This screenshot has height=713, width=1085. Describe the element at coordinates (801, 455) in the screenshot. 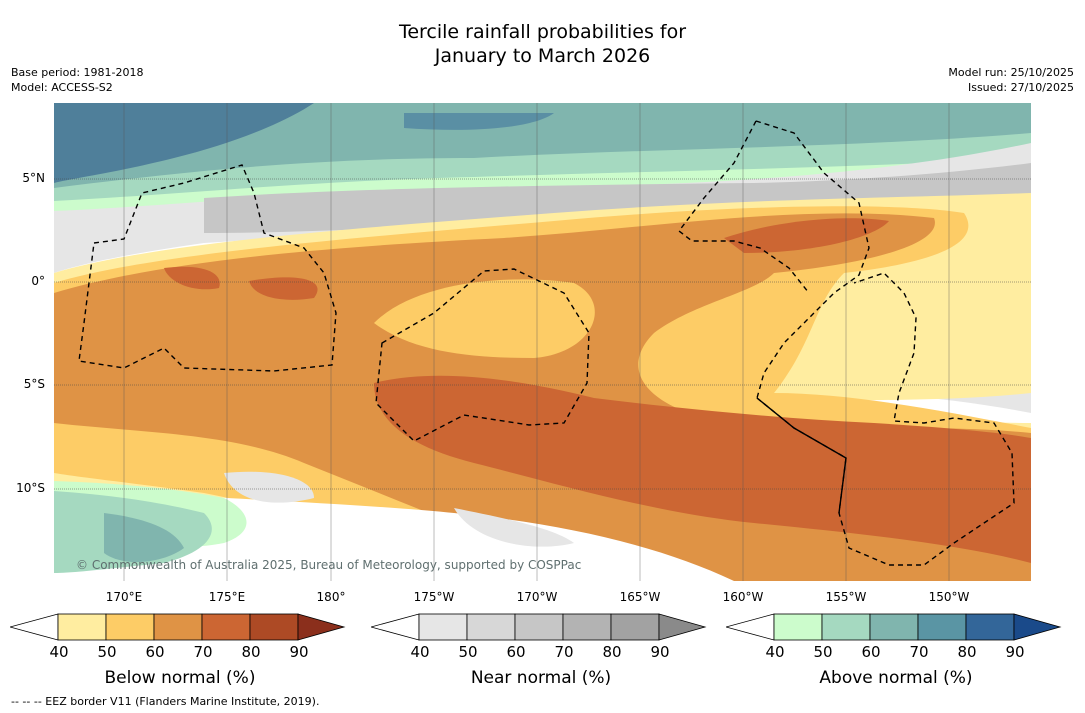

I see `eez-solid-segment` at that location.